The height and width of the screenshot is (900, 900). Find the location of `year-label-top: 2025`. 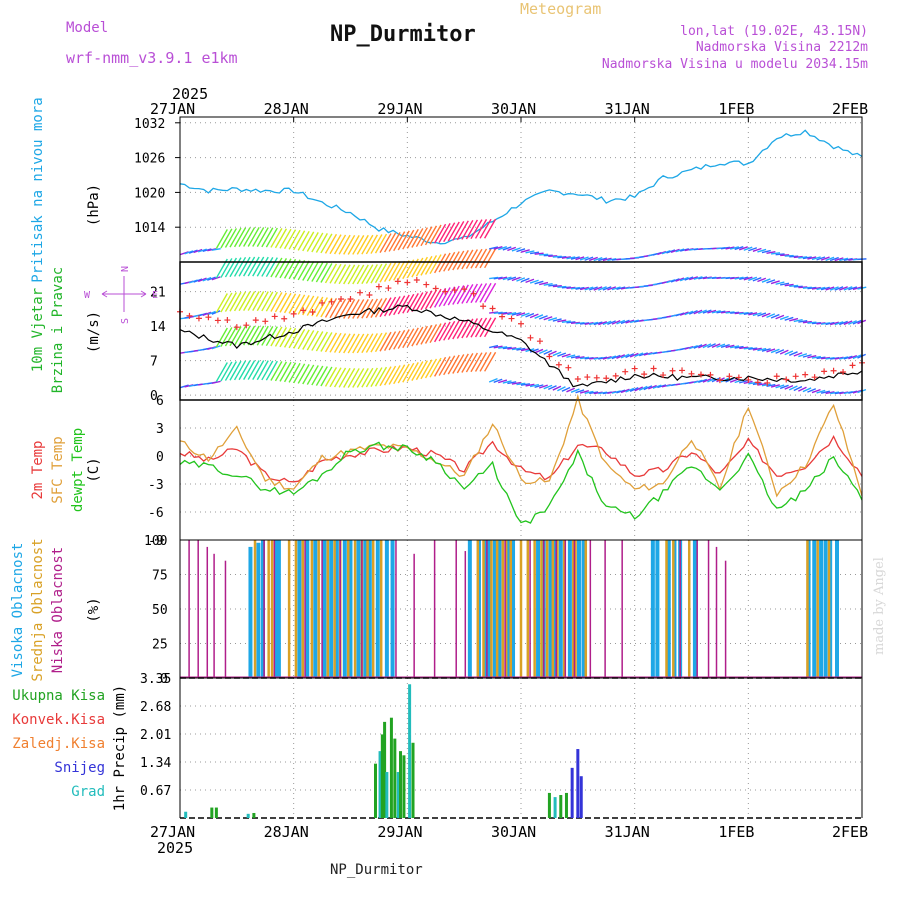

year-label-top: 2025 is located at coordinates (190, 94).